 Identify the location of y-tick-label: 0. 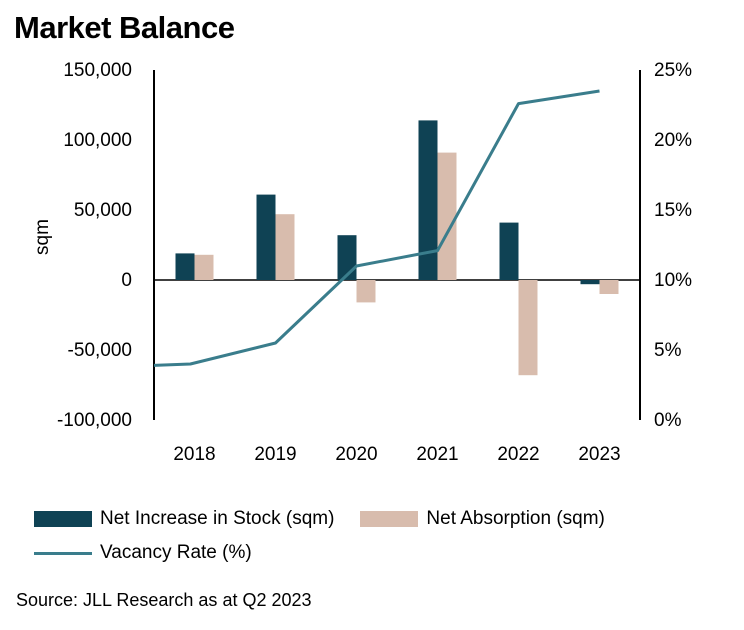
(126, 280).